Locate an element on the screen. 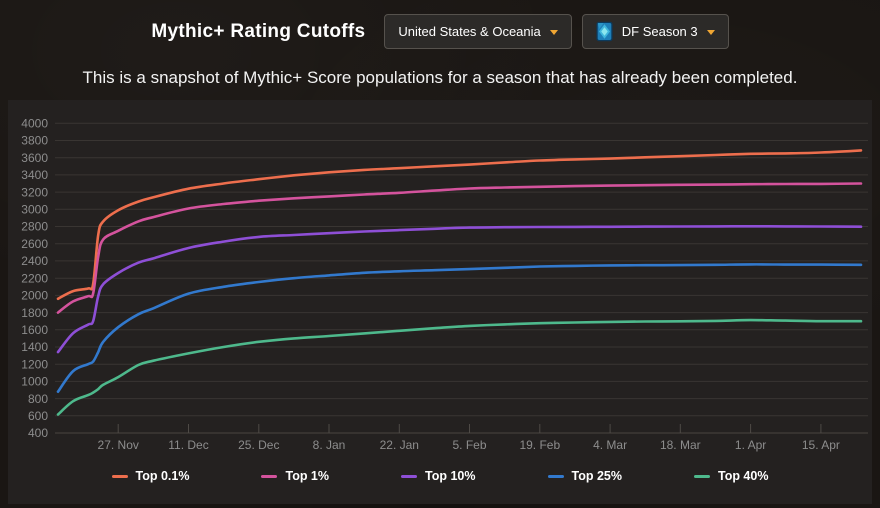 Image resolution: width=880 pixels, height=508 pixels. legend-label: Top 0.1% is located at coordinates (162, 476).